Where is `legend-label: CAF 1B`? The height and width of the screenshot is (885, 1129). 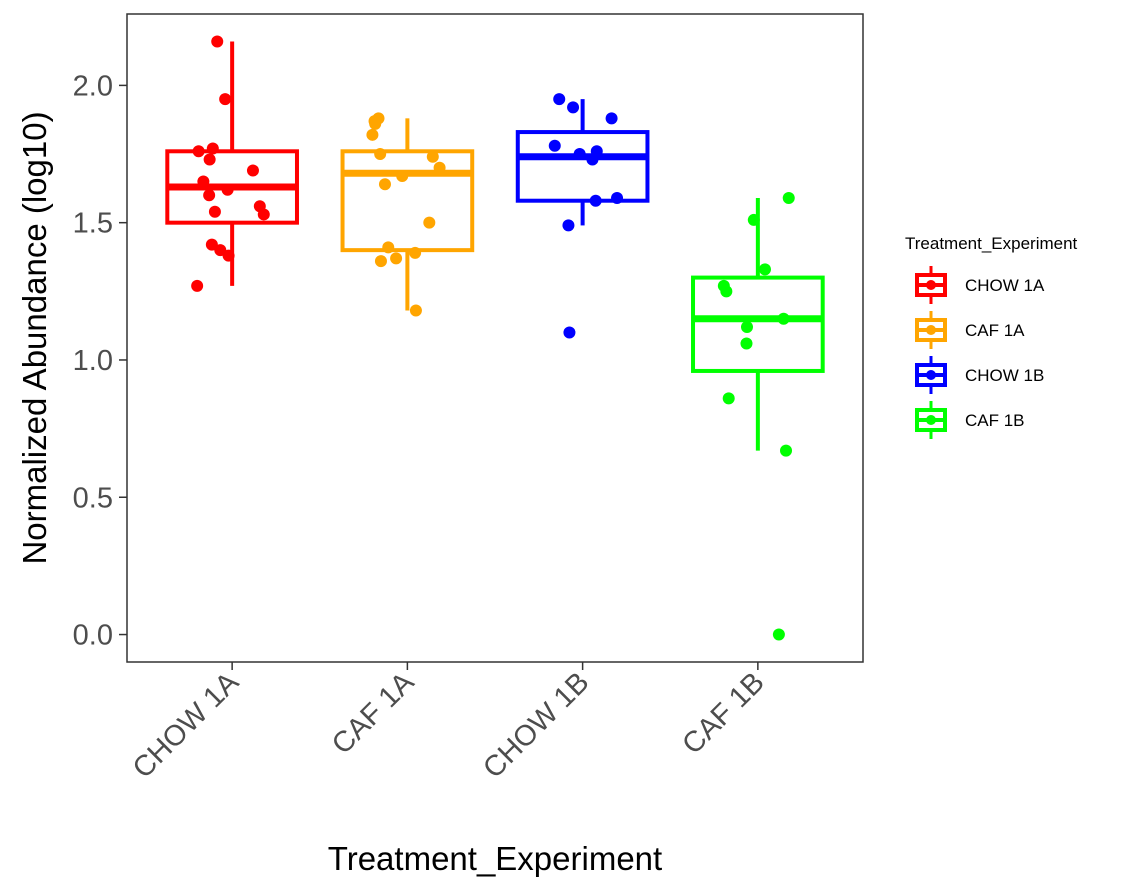 legend-label: CAF 1B is located at coordinates (995, 420).